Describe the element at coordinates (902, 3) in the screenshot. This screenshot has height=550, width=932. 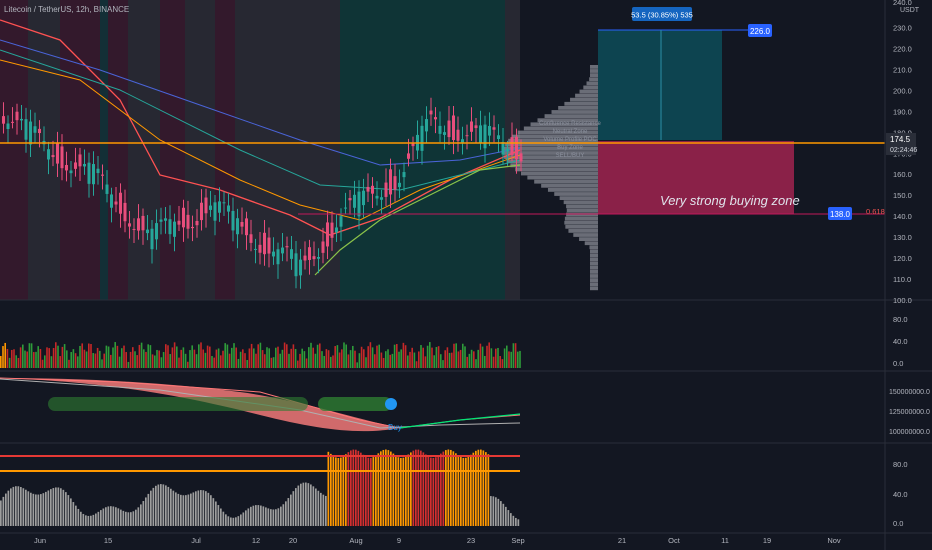
I see `price-tick-label: 240.0` at that location.